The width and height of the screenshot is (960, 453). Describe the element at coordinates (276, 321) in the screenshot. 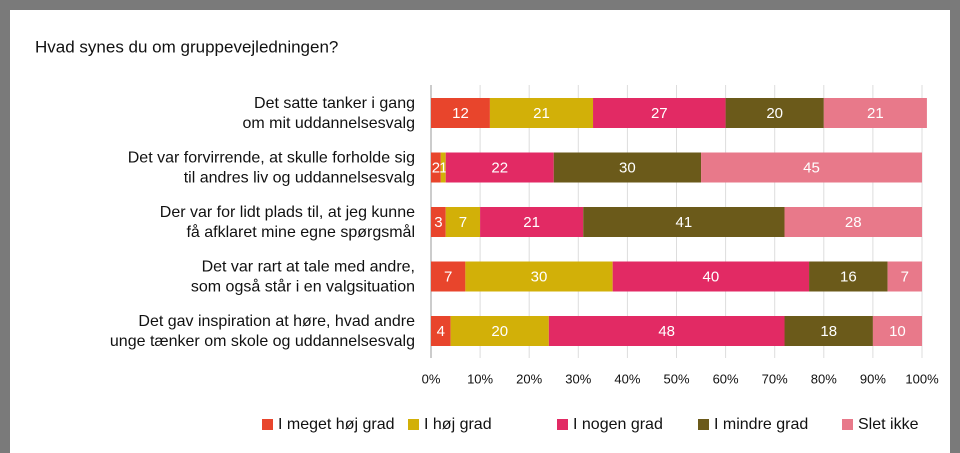

I see `category-label: Det gav inspiration at høre, hvad andre` at that location.